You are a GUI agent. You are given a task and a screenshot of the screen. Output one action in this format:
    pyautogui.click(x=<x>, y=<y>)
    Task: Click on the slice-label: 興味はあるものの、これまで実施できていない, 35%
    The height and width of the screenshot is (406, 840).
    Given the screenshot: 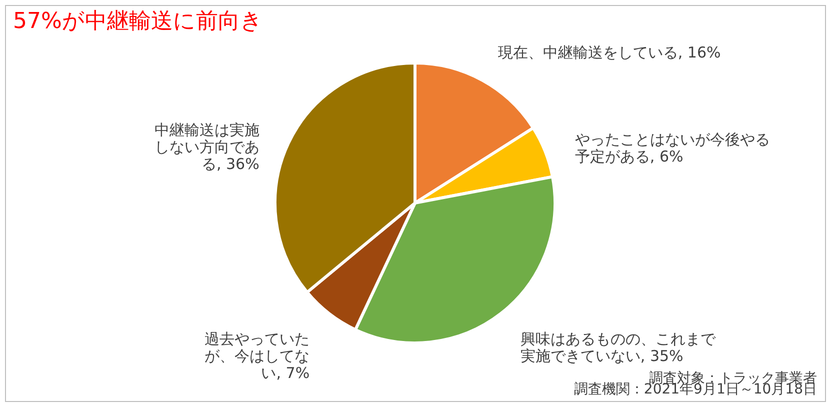 What is the action you would take?
    pyautogui.click(x=618, y=347)
    